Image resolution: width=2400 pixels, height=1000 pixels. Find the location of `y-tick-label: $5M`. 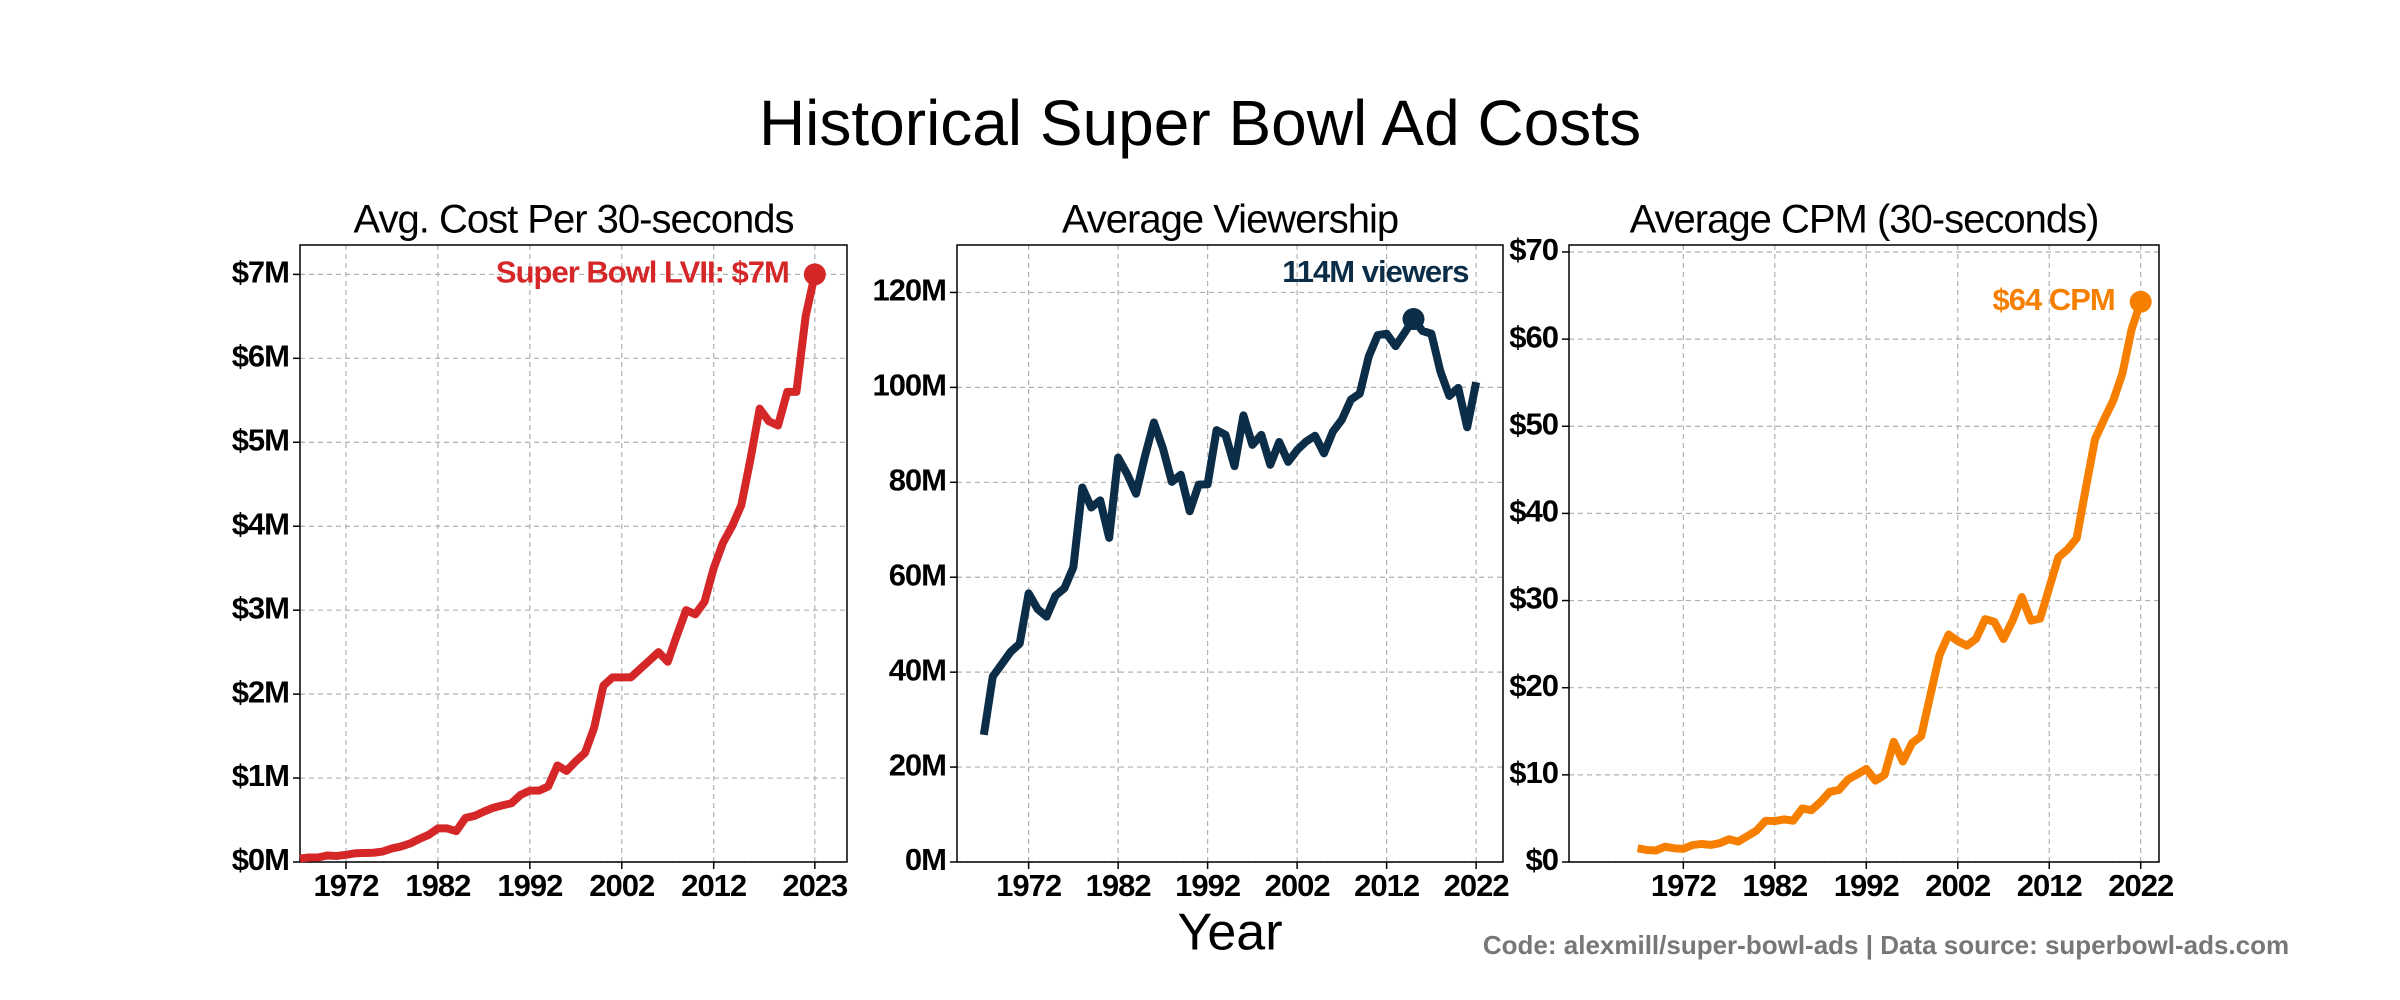

y-tick-label: $5M is located at coordinates (260, 439).